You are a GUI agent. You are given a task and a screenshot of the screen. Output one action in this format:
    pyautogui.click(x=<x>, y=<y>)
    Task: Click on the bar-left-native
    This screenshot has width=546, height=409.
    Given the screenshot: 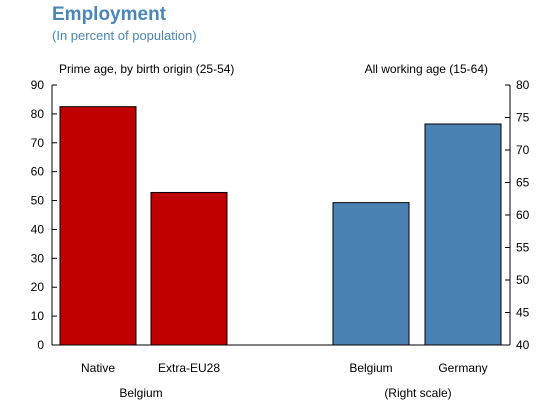 What is the action you would take?
    pyautogui.click(x=98, y=226)
    